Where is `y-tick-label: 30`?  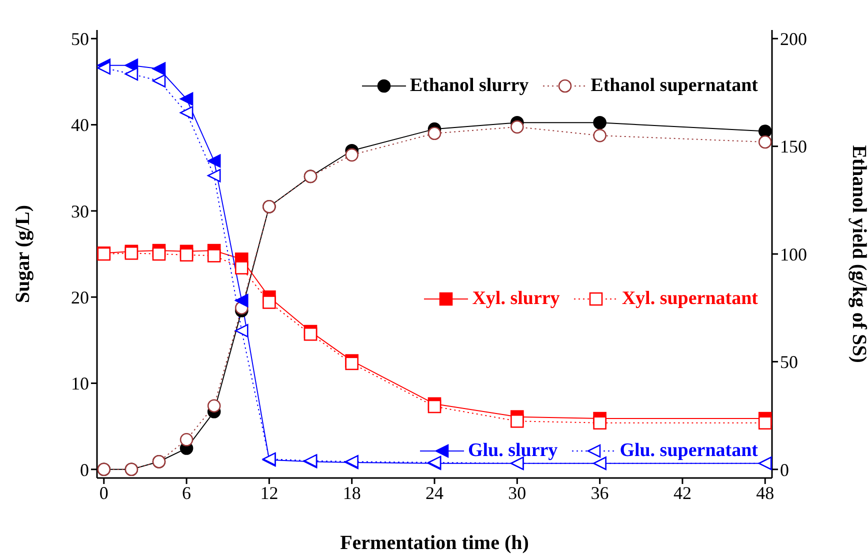
y-tick-label: 30 is located at coordinates (80, 211).